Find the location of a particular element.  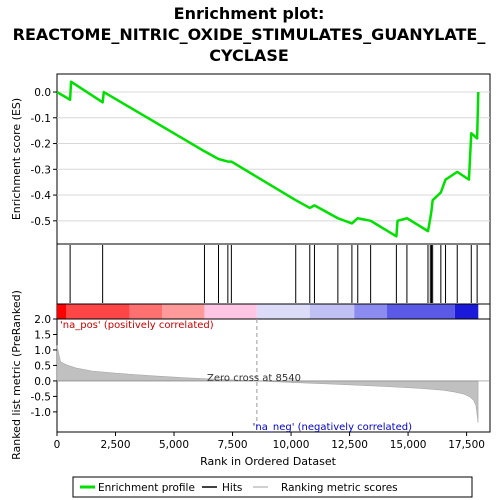

x-tick-label: 7,500 is located at coordinates (233, 445).